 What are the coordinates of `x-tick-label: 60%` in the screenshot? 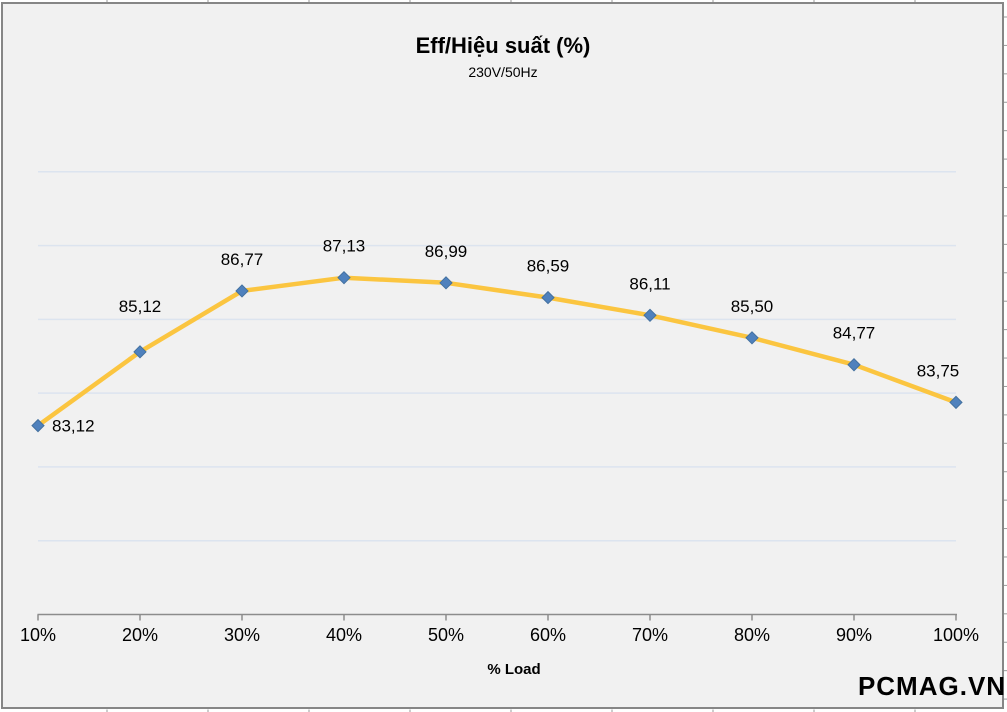 It's located at (548, 635).